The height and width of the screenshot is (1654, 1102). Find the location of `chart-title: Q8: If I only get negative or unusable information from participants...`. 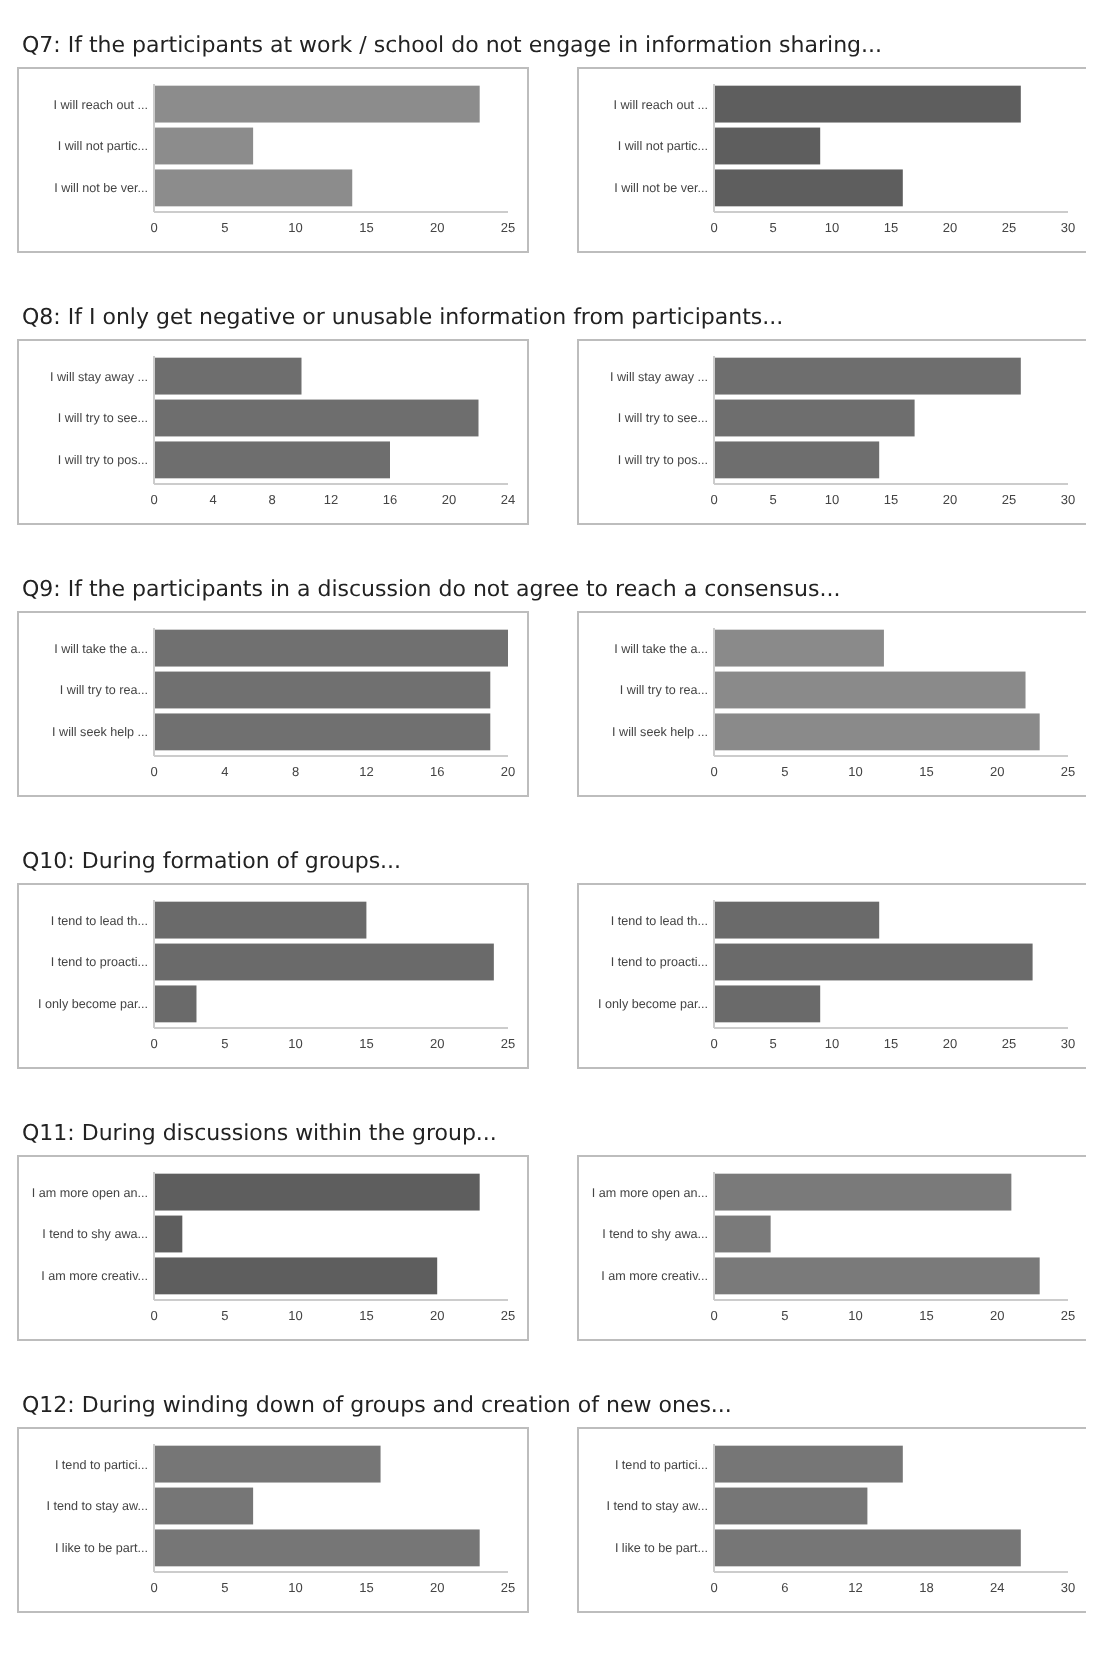

chart-title: Q8: If I only get negative or unusable information from participants... is located at coordinates (403, 317).